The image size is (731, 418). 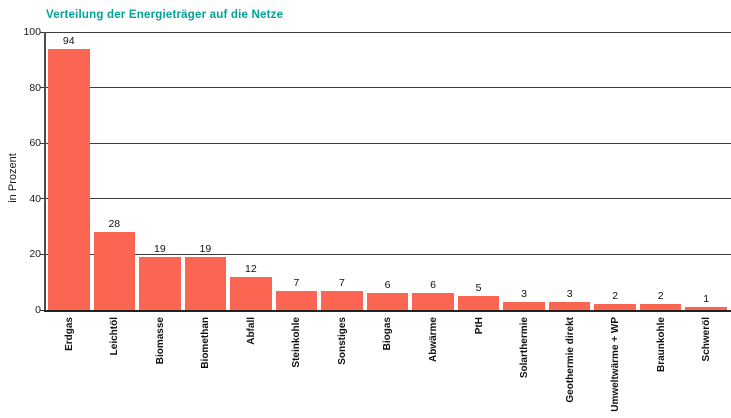 What do you see at coordinates (479, 364) in the screenshot?
I see `x-tick-cell: PtH` at bounding box center [479, 364].